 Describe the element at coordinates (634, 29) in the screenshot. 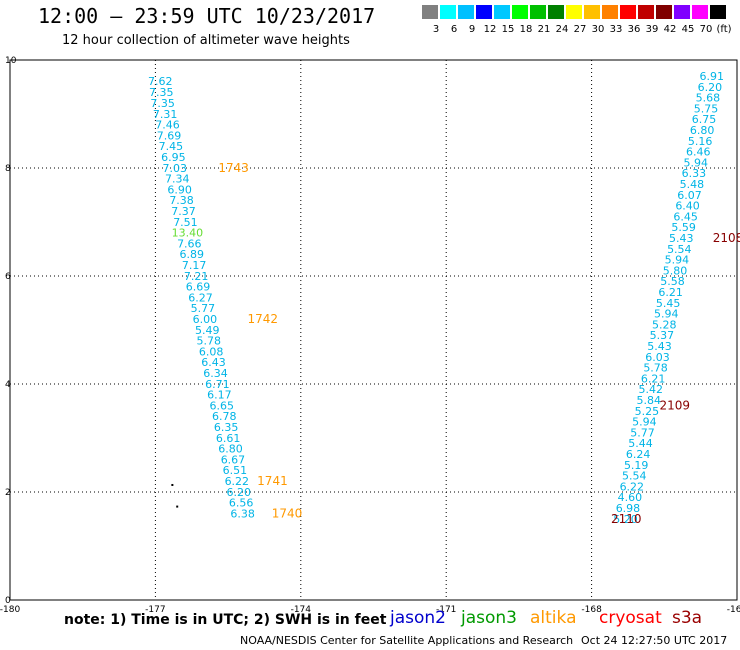

I see `legend-label: 36` at that location.